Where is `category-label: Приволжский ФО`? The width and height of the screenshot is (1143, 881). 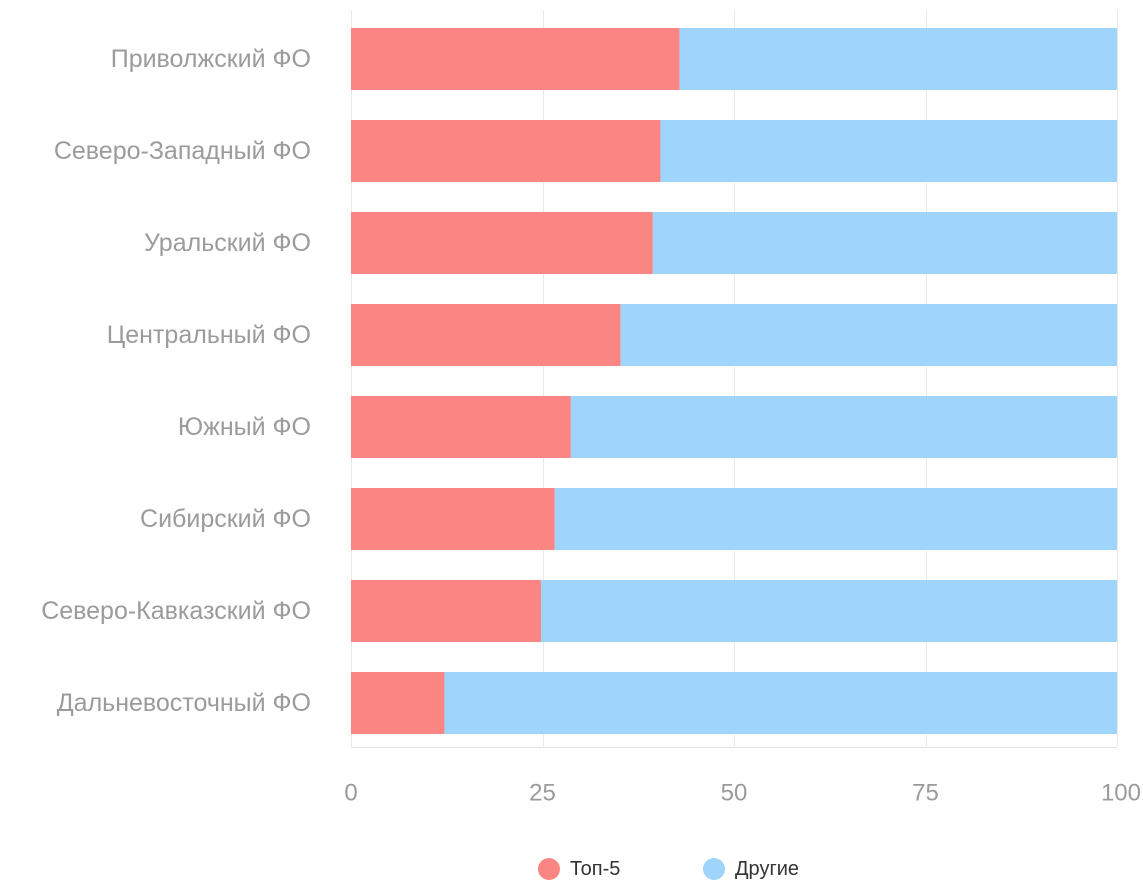
category-label: Приволжский ФО is located at coordinates (211, 59).